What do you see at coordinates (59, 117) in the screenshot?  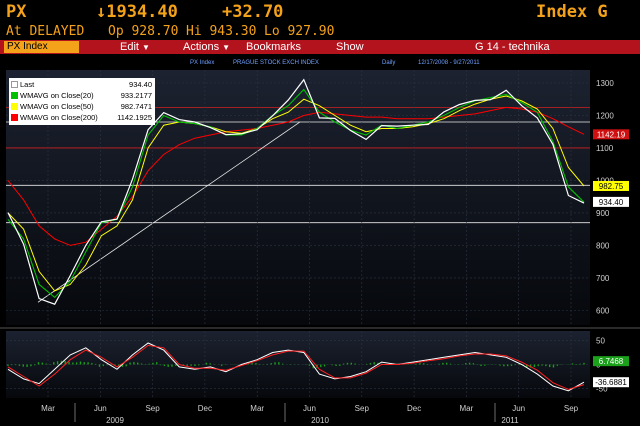 I see `legend-label: WMAVG on Close(200)` at bounding box center [59, 117].